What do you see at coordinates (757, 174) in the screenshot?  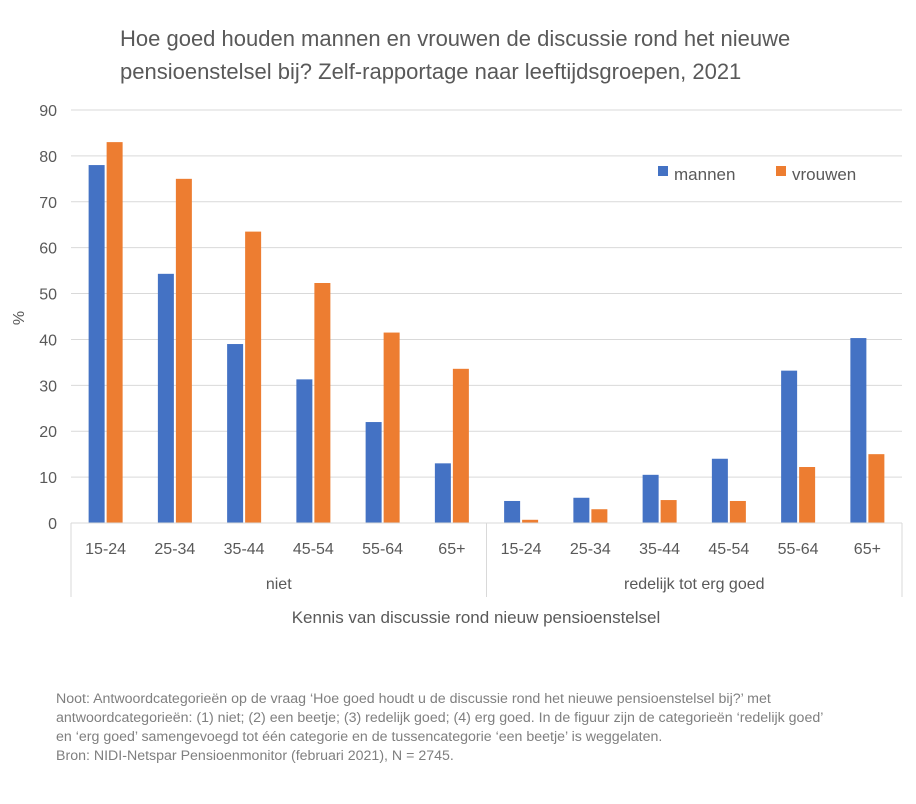 I see `legend: mannen vrouwen` at bounding box center [757, 174].